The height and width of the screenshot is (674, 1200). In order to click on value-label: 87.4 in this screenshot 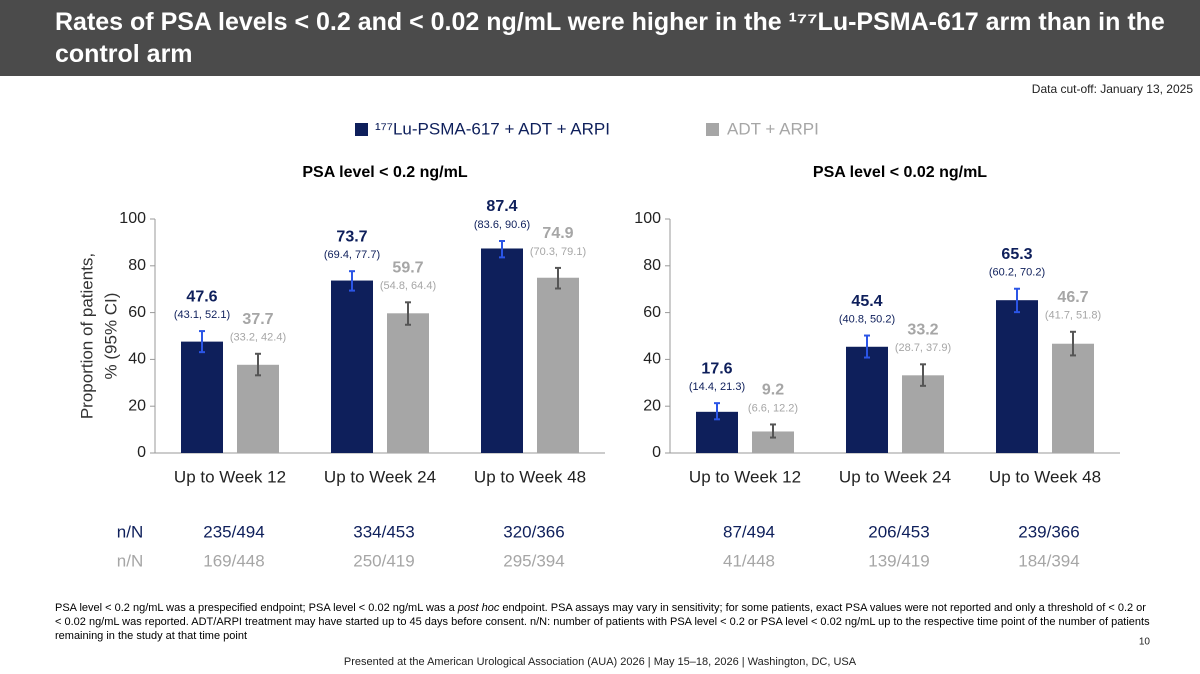, I will do `click(501, 206)`.